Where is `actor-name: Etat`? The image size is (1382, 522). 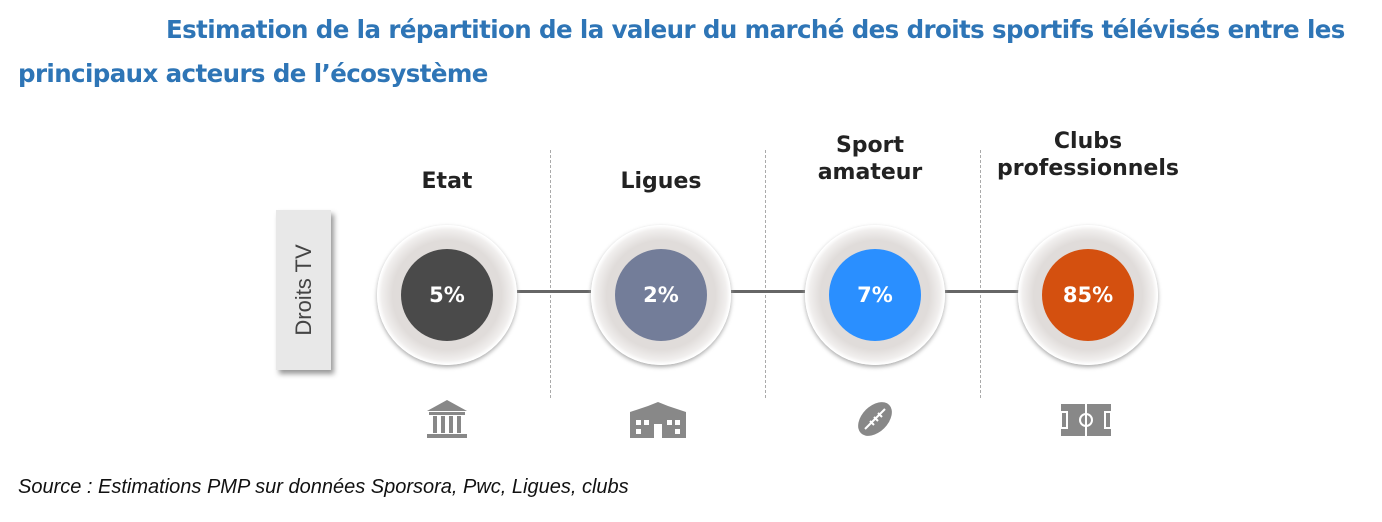 actor-name: Etat is located at coordinates (447, 181).